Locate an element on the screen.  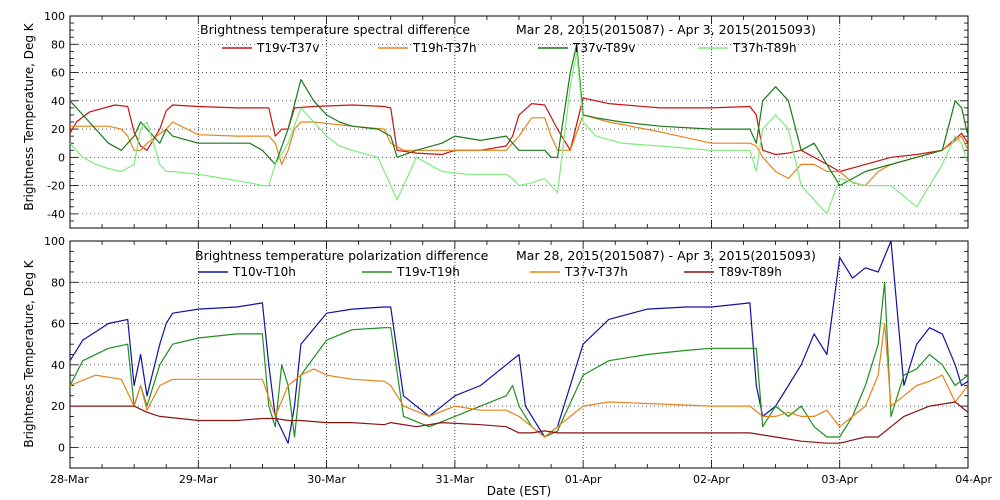
legend-label: T19v-T37v is located at coordinates (287, 48).